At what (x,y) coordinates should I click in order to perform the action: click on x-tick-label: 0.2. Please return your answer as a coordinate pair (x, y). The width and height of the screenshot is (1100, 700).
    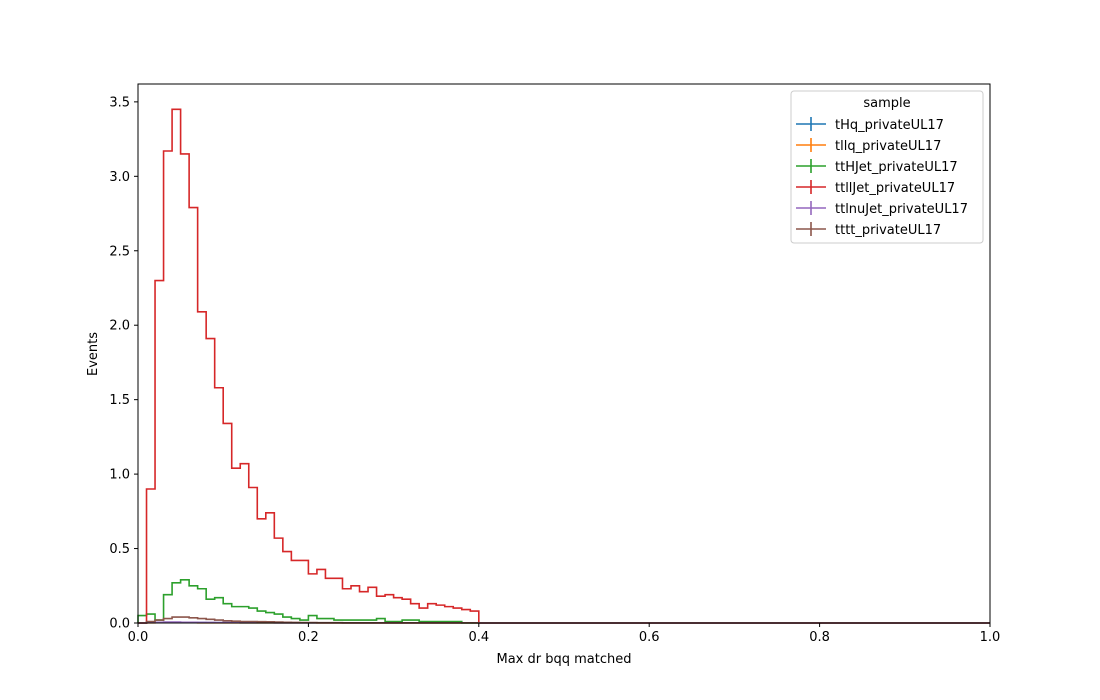
    Looking at the image, I should click on (308, 637).